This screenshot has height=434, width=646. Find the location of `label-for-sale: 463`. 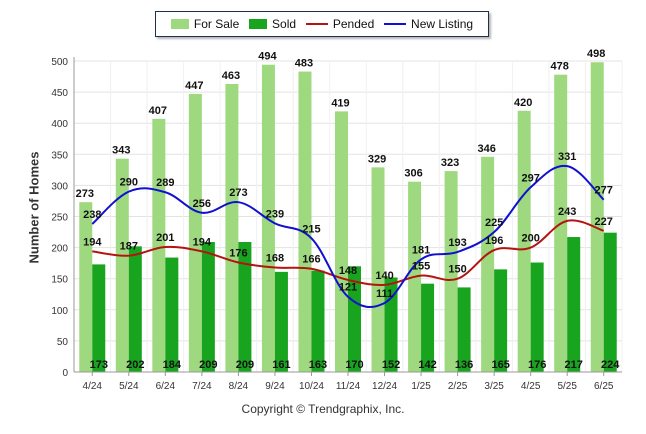

label-for-sale: 463 is located at coordinates (231, 76).